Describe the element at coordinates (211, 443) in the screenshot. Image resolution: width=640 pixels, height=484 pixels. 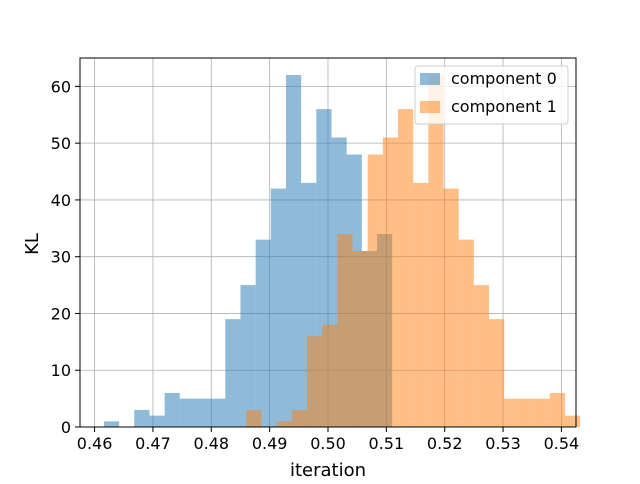
I see `x-tick-label: 0.48` at that location.